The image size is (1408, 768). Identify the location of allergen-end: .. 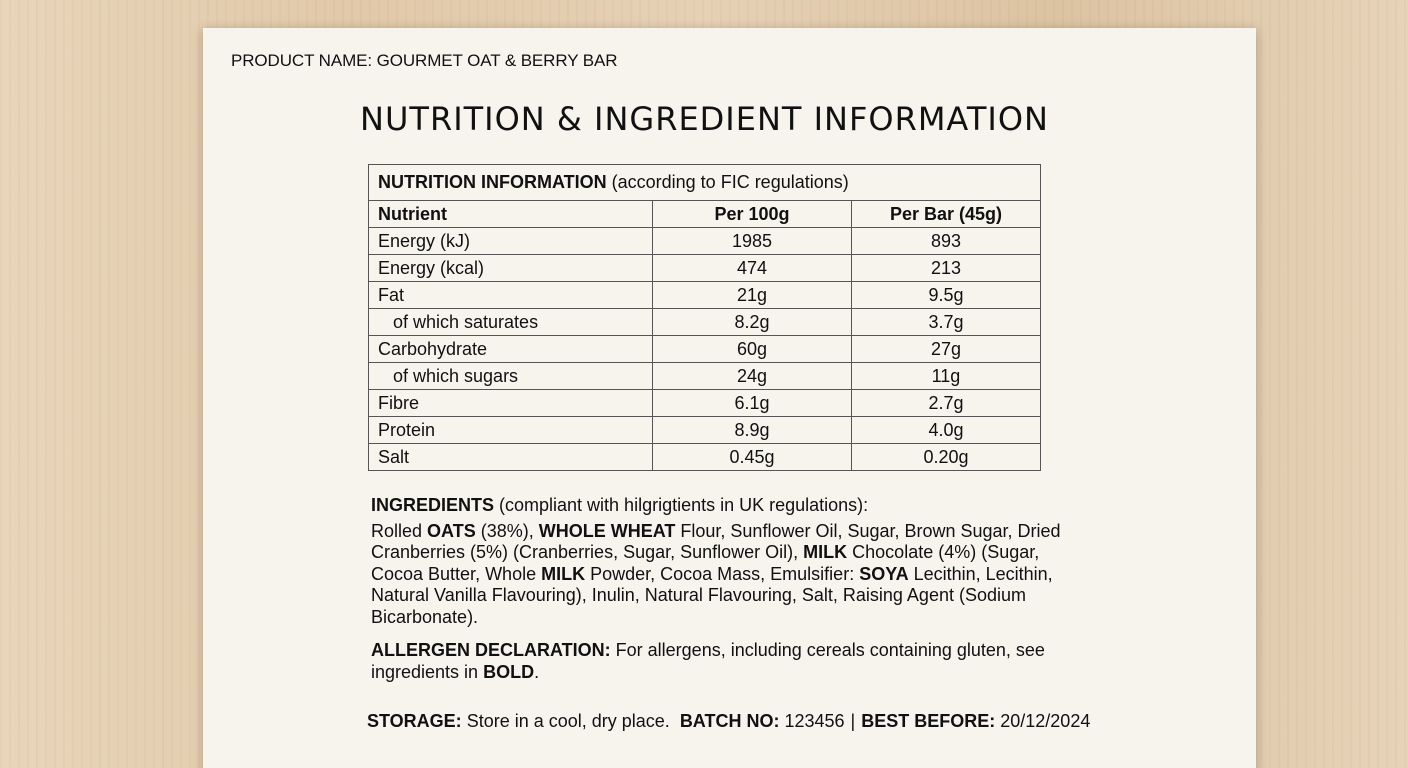
(537, 671).